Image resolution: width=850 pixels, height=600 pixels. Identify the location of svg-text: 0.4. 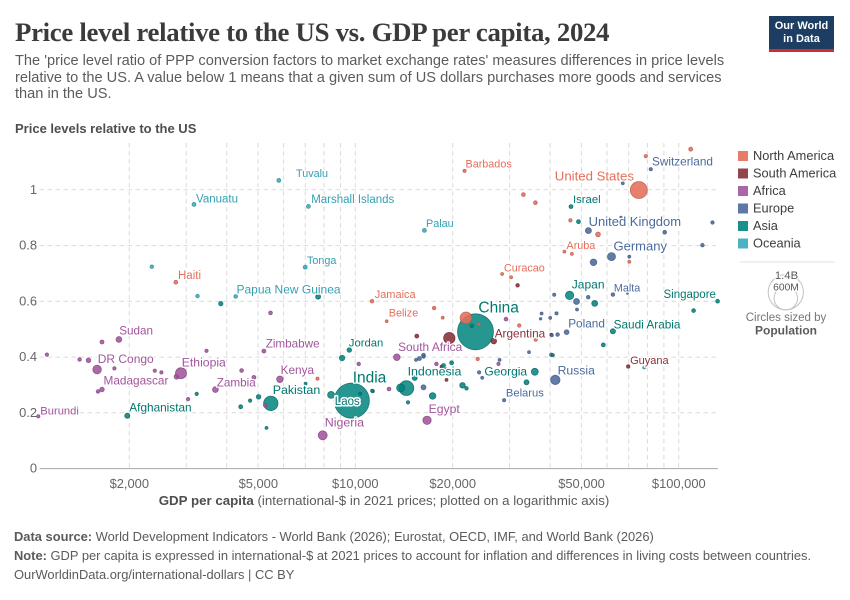
(28, 356).